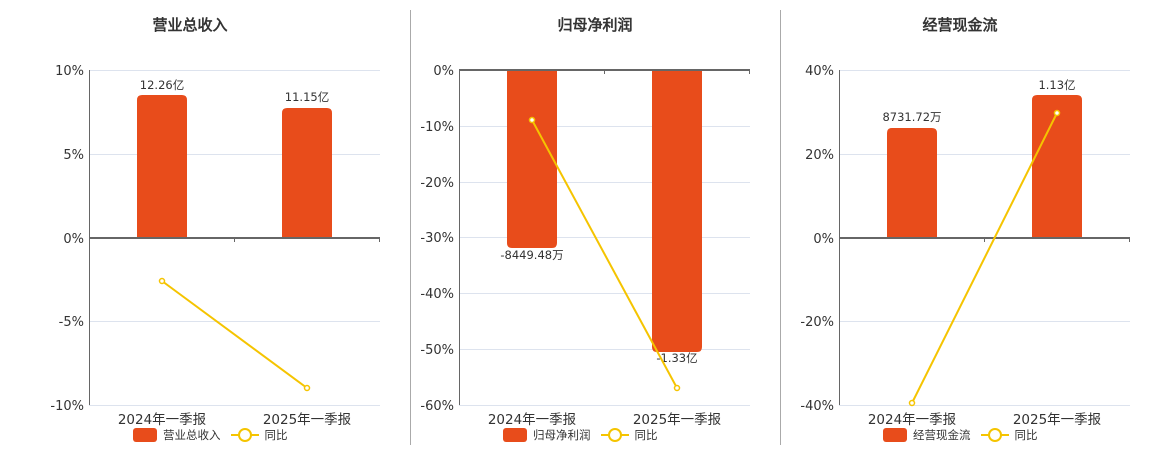 The width and height of the screenshot is (1160, 450). Describe the element at coordinates (676, 358) in the screenshot. I see `bar-value-label: -1.33亿` at that location.